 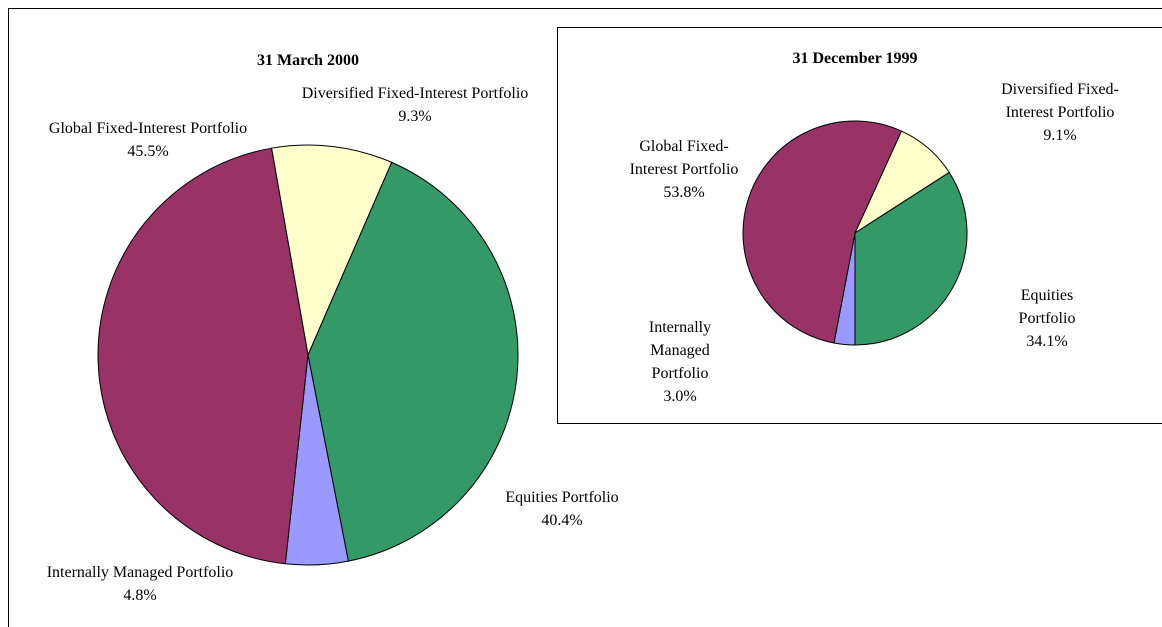 I want to click on slice-label: Global Fixed-Interest Portfolio 45.5%, so click(x=148, y=140).